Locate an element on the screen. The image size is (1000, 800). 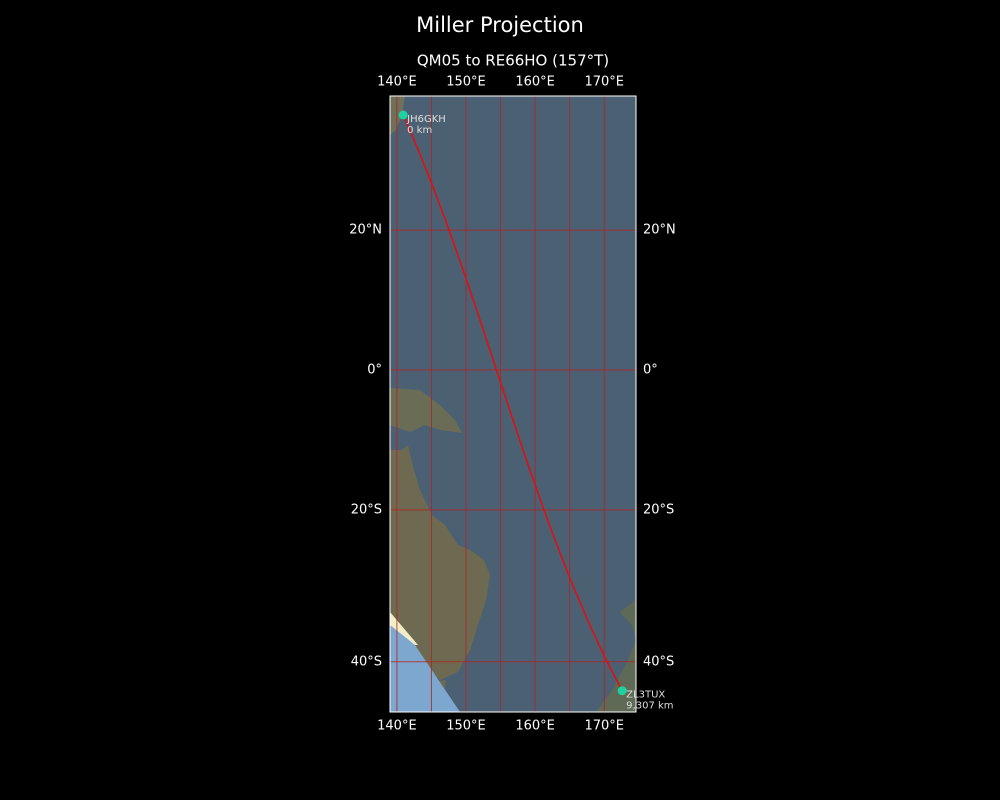
land-australia is located at coordinates (440, 562).